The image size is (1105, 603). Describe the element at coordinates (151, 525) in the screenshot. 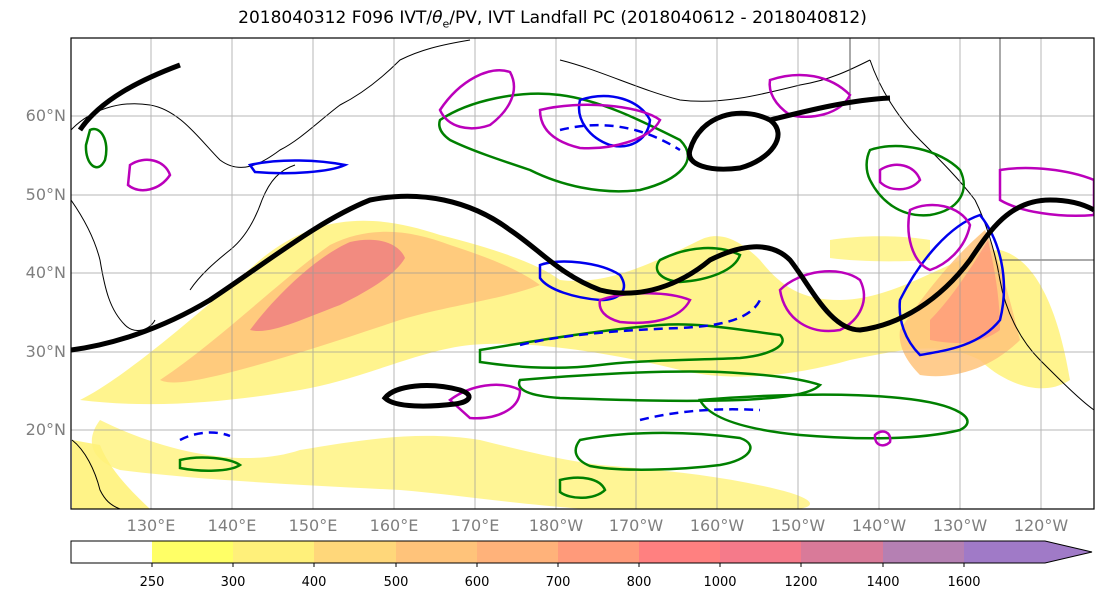

I see `lon-label-130e: 130°E` at that location.